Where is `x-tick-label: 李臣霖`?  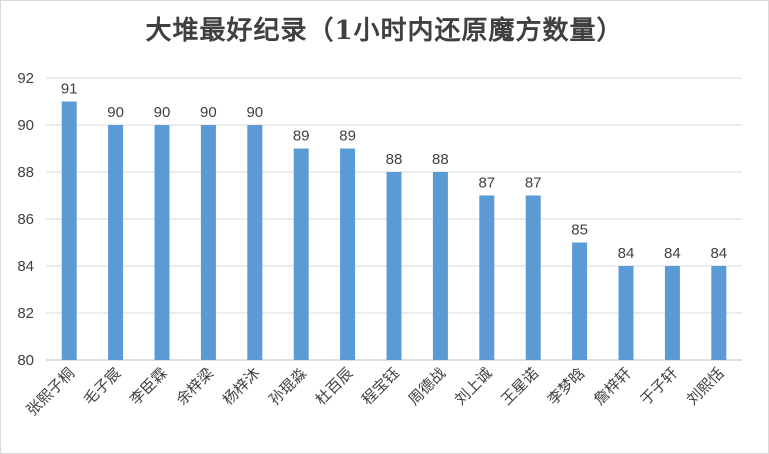
x-tick-label: 李臣霖 is located at coordinates (148, 386).